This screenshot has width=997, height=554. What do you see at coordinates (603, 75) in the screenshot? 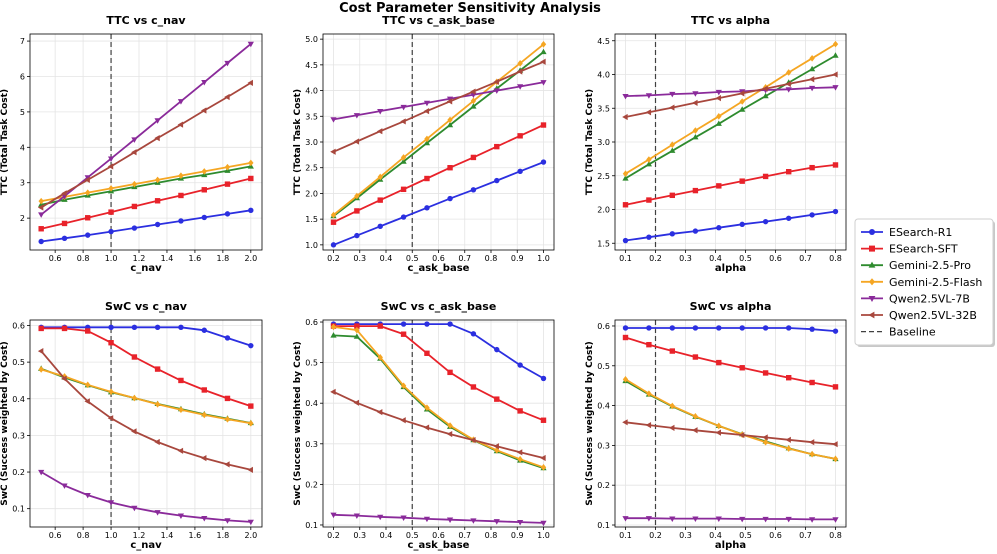
I see `y-tick-label: 4.0` at bounding box center [603, 75].